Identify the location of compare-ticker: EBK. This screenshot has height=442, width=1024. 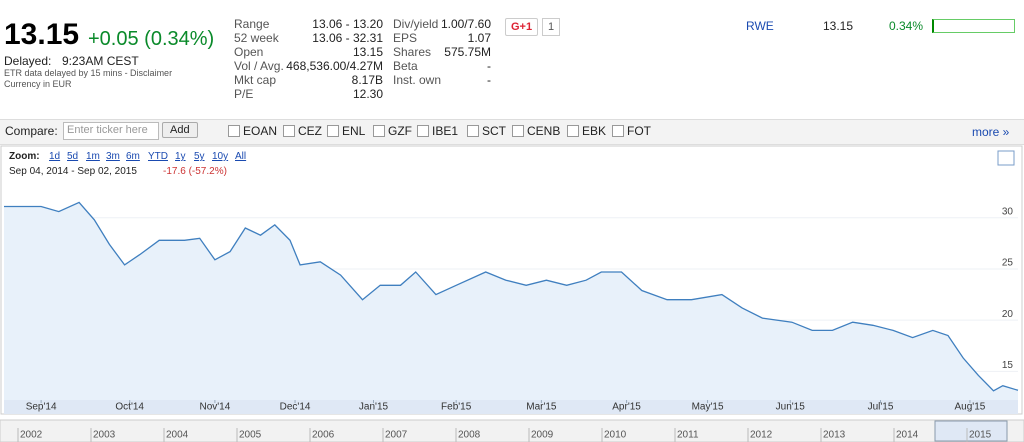
(594, 131).